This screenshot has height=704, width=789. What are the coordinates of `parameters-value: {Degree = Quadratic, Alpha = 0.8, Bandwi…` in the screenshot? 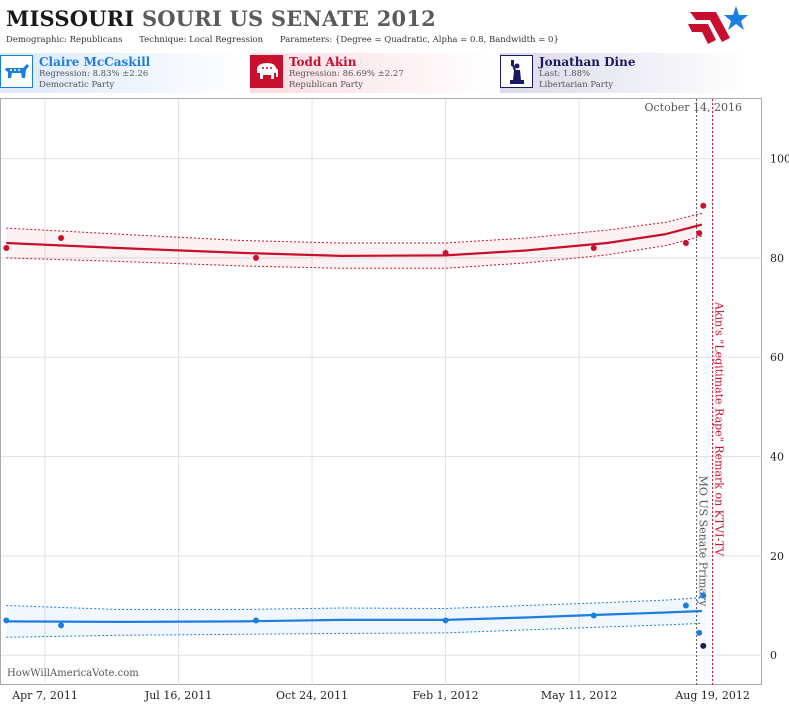 It's located at (446, 40).